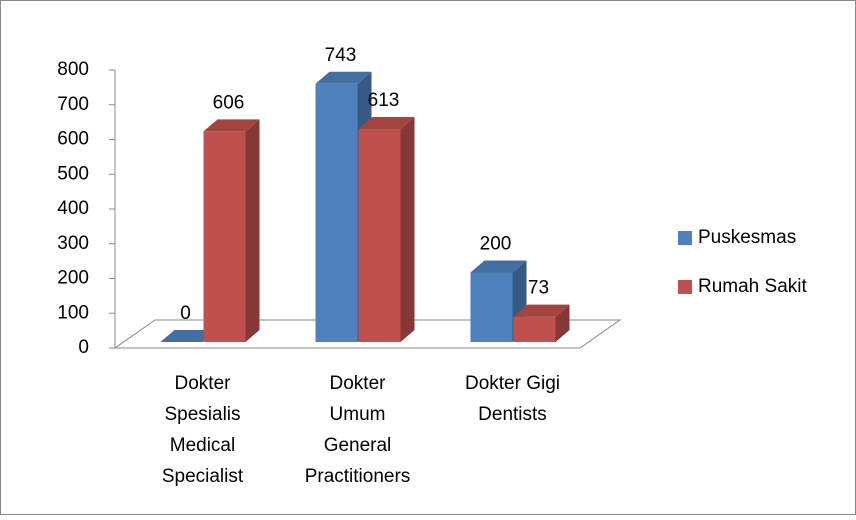  I want to click on legend-label: Puskesmas, so click(747, 237).